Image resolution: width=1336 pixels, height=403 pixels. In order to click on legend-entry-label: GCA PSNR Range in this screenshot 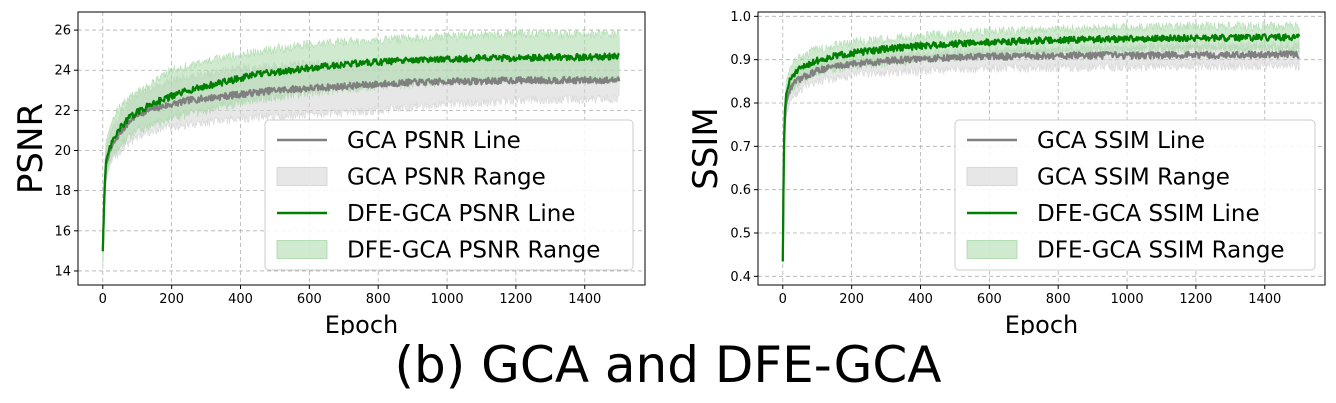, I will do `click(446, 178)`.